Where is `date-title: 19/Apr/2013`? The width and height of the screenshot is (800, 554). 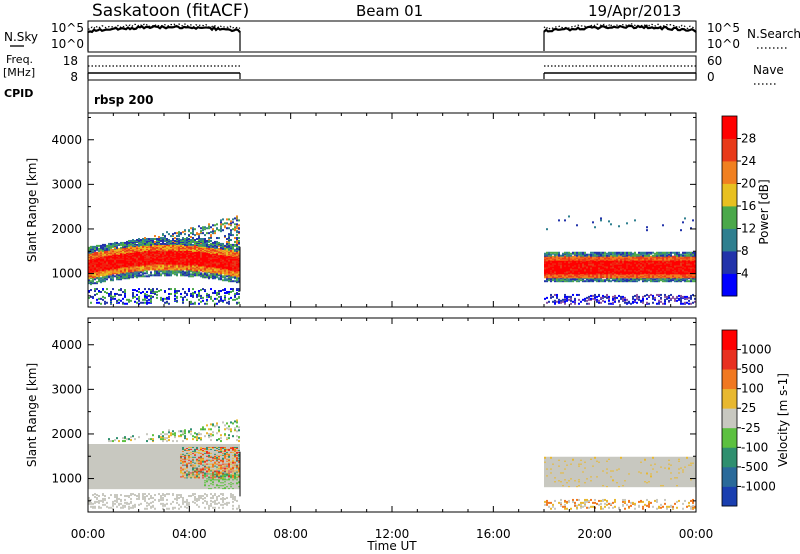 date-title: 19/Apr/2013 is located at coordinates (634, 11).